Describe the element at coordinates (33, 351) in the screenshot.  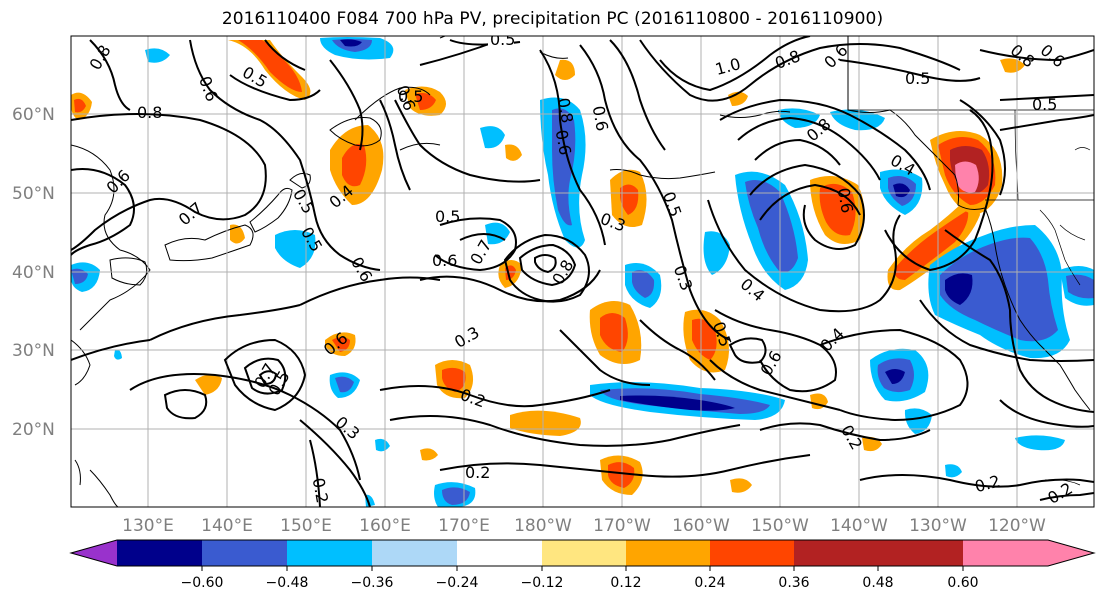
I see `lat-label: 30°N` at that location.